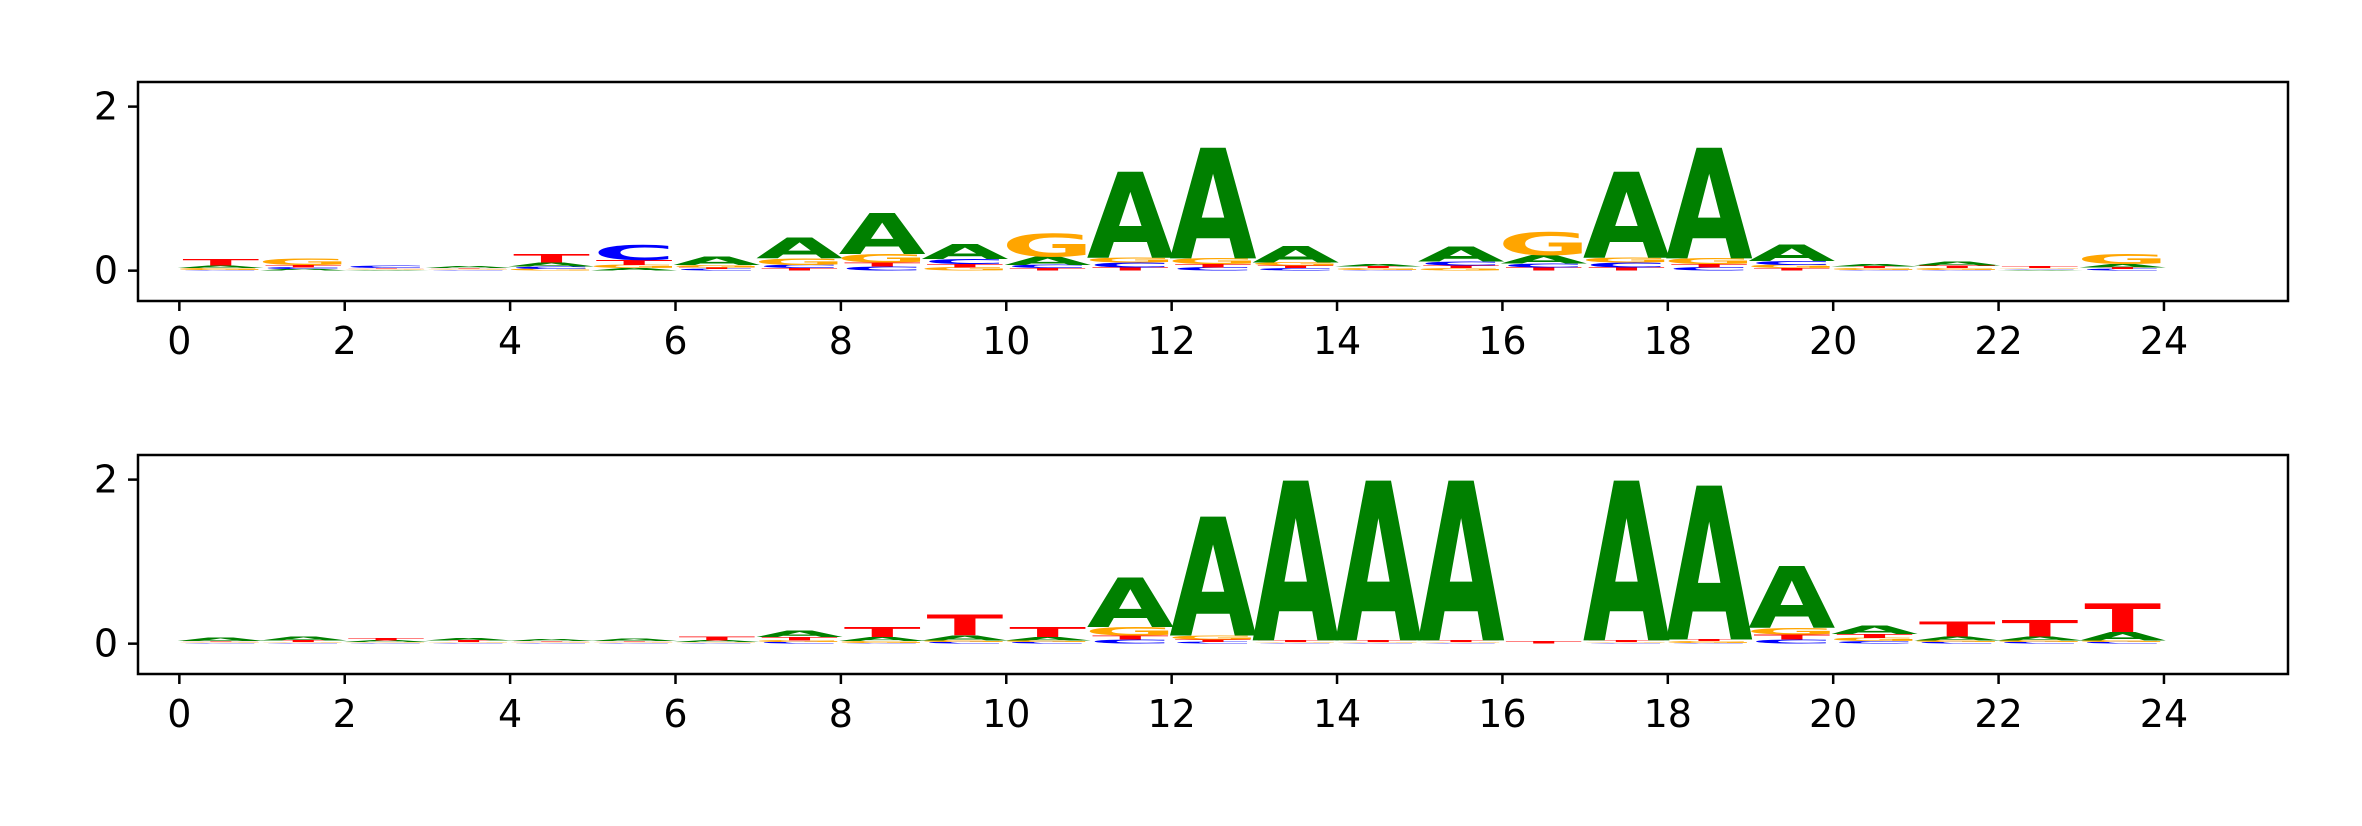 Image resolution: width=2362 pixels, height=826 pixels. Describe the element at coordinates (1874, 643) in the screenshot. I see `logo-letter-C-pos-20: C` at that location.